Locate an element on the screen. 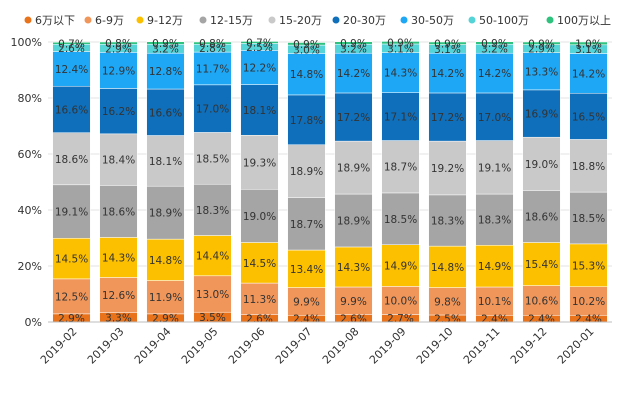 The image size is (620, 413). data-label: 12.4% is located at coordinates (71, 70).